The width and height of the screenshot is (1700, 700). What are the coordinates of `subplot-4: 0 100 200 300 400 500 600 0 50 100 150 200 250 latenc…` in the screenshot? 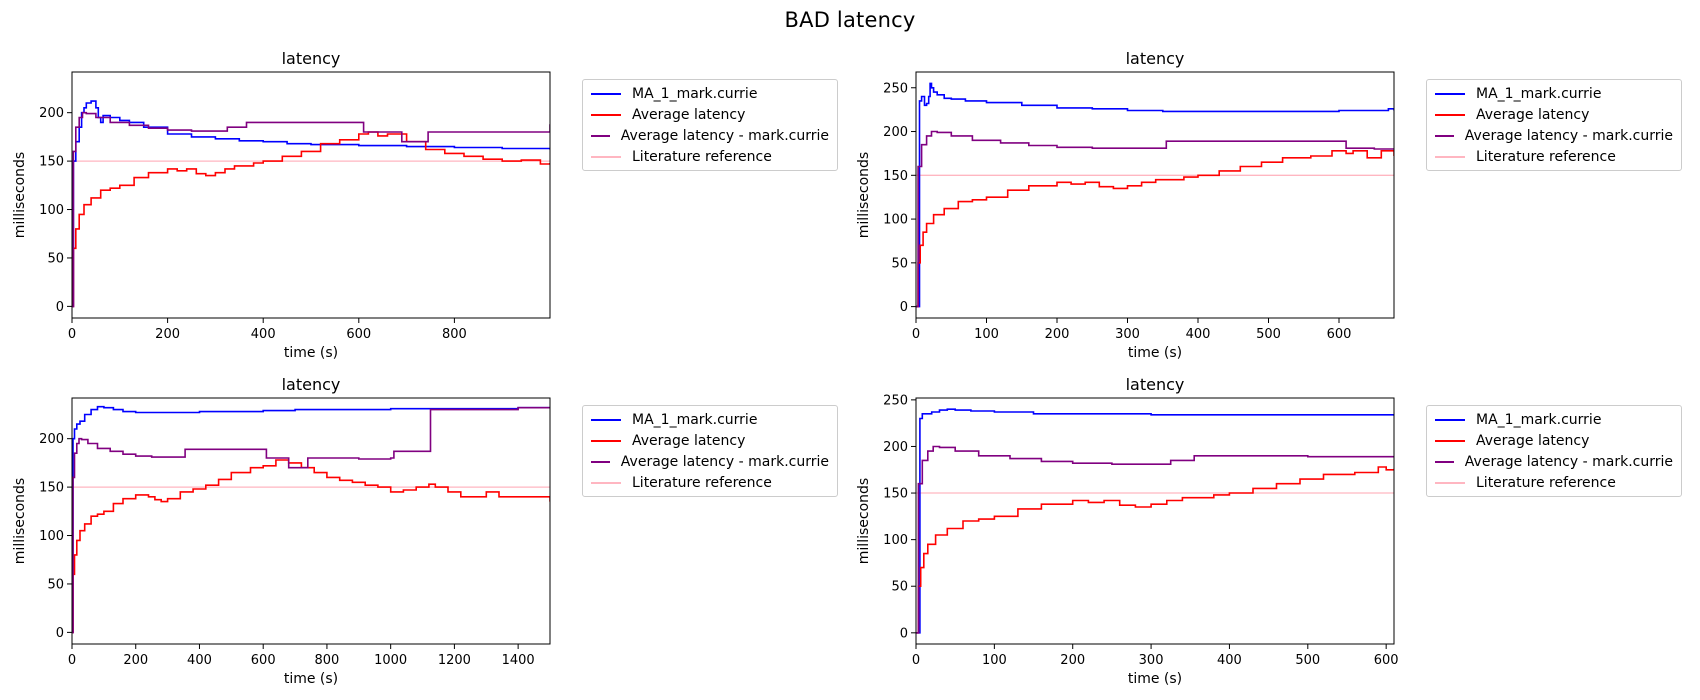 It's located at (1127, 531).